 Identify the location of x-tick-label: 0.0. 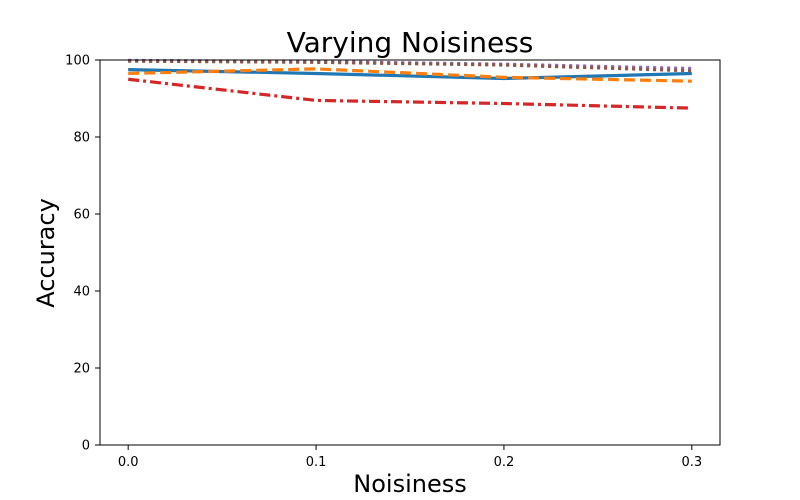
(128, 462).